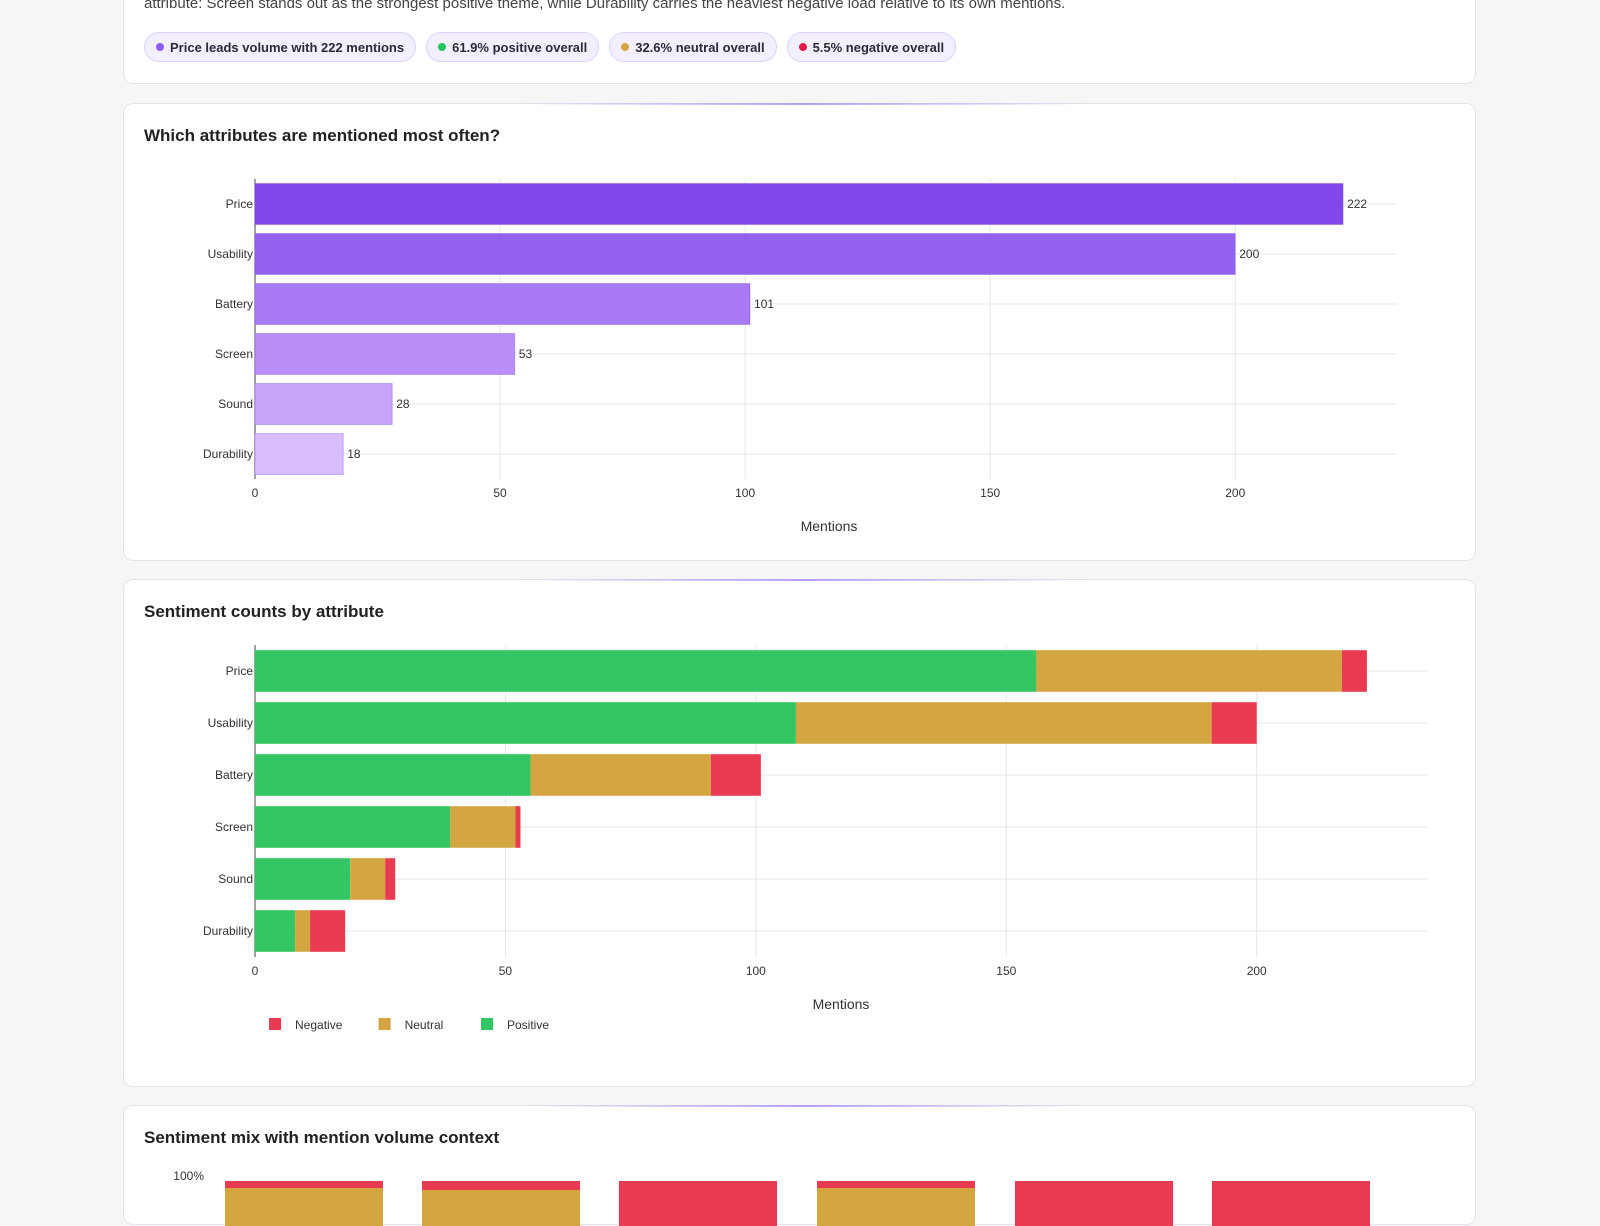  I want to click on summary-pill: Price leads volume with 222 mentions, so click(280, 47).